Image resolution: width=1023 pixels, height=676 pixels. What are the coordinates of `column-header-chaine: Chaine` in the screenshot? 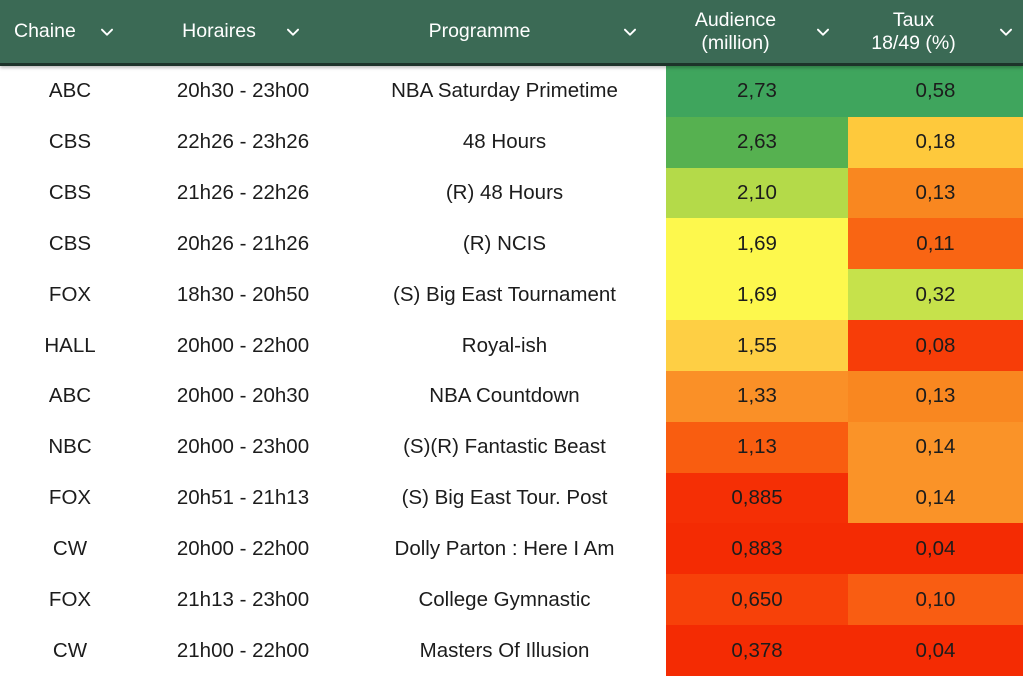 It's located at (70, 31).